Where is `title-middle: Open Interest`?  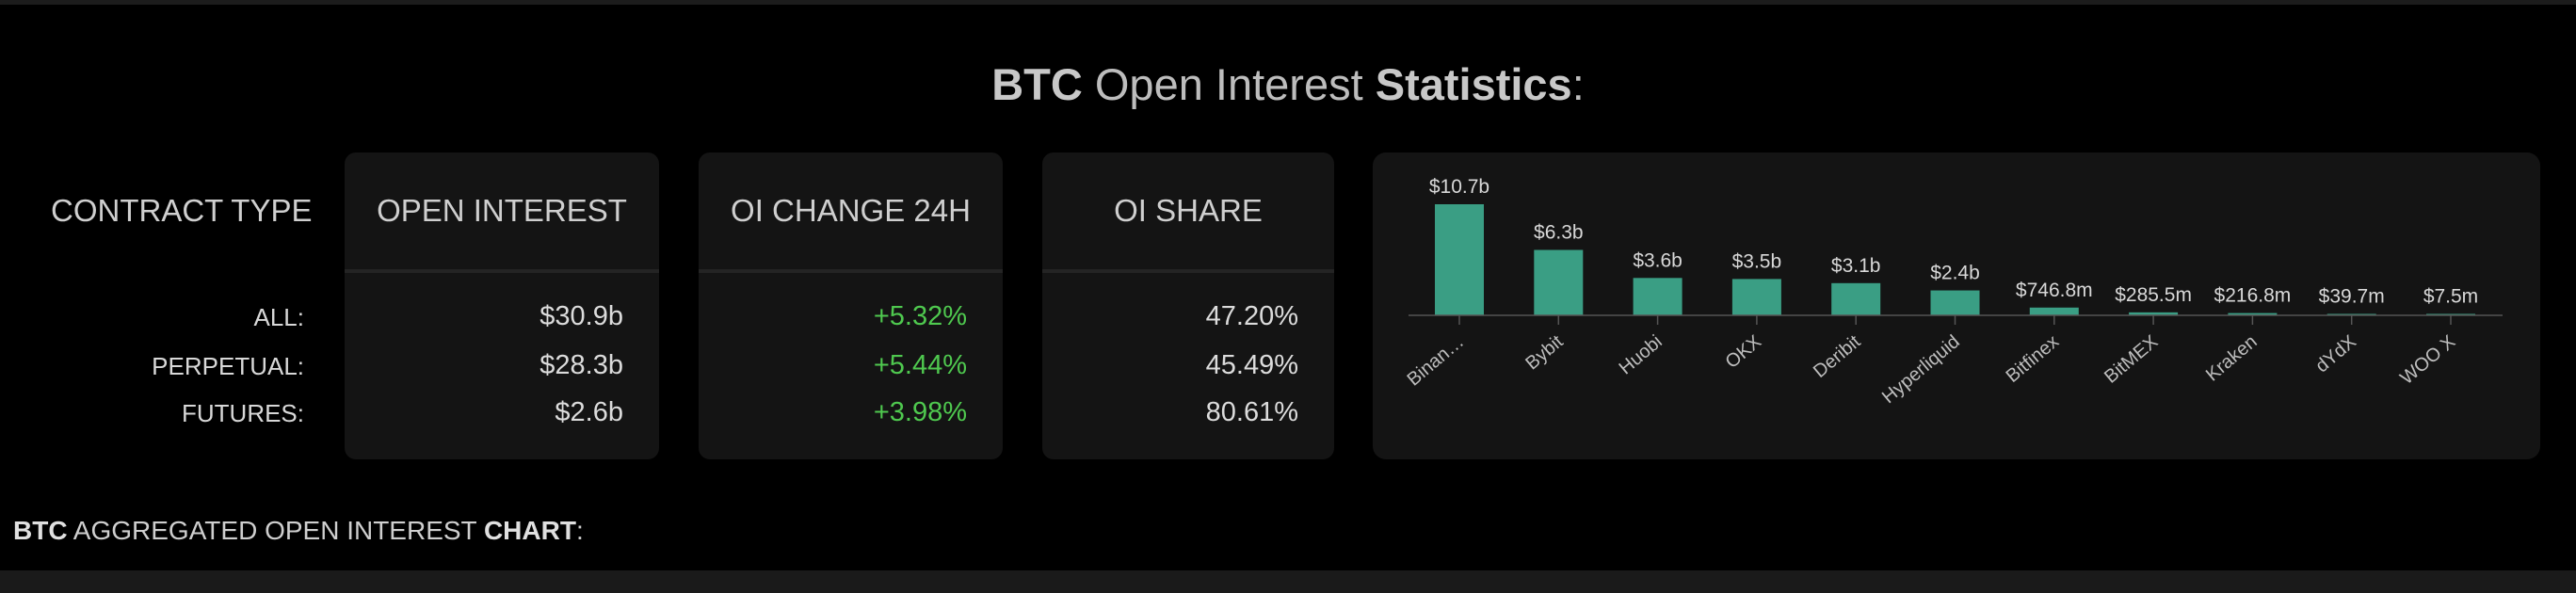 title-middle: Open Interest is located at coordinates (1229, 84).